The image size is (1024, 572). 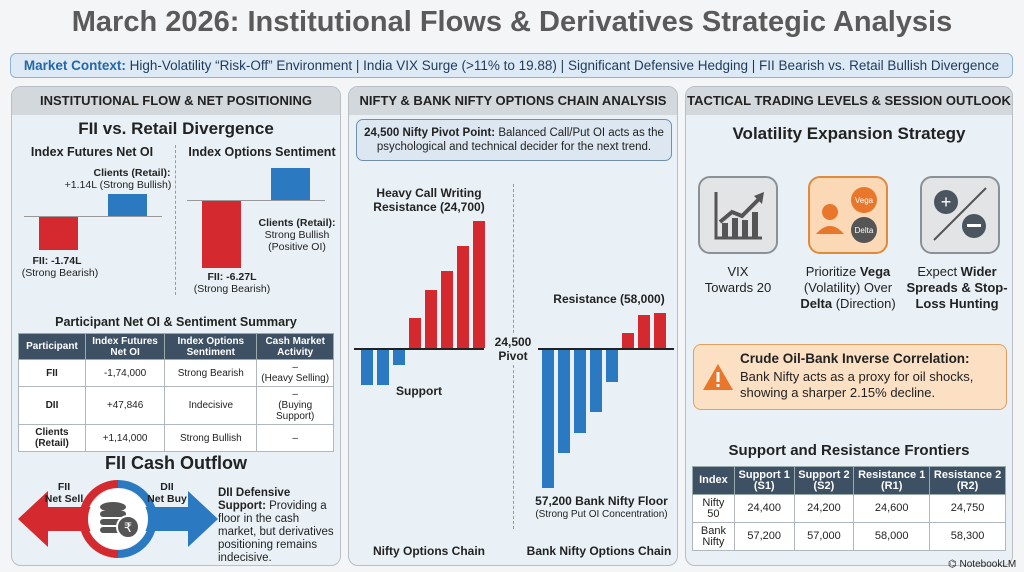 What do you see at coordinates (297, 235) in the screenshot?
I see `opt-clients-l2: Strong Bullish` at bounding box center [297, 235].